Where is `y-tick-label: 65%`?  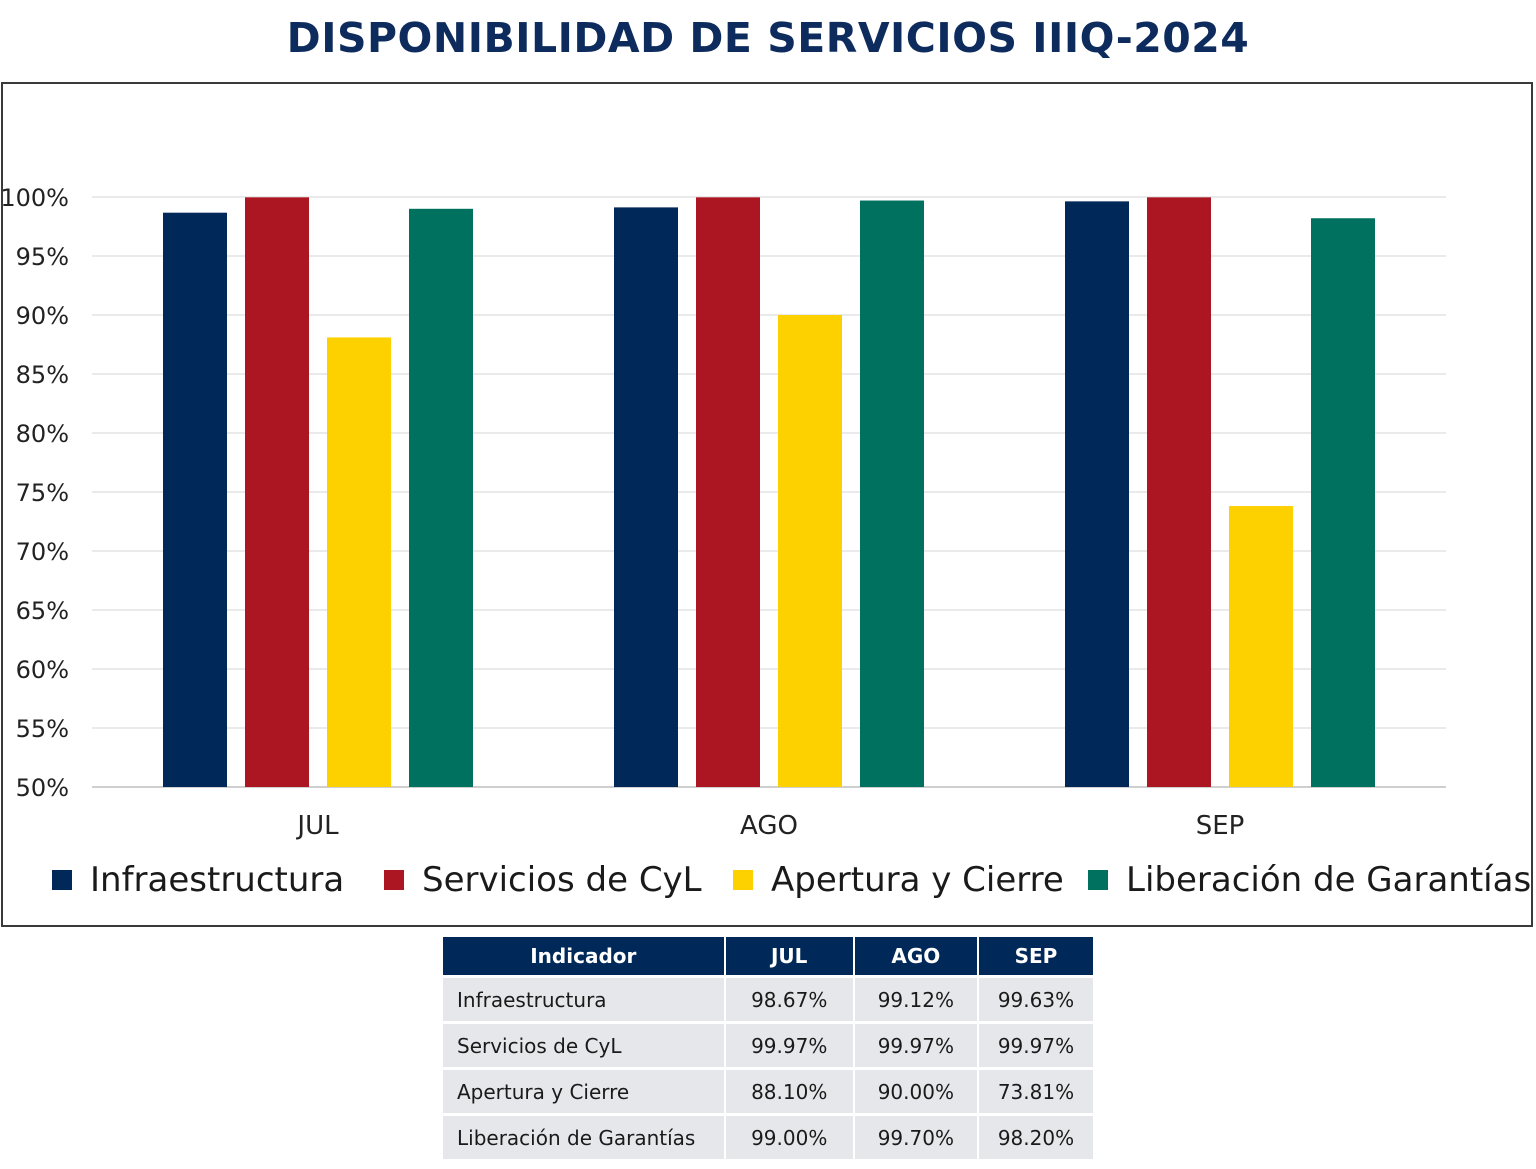 y-tick-label: 65% is located at coordinates (42, 611).